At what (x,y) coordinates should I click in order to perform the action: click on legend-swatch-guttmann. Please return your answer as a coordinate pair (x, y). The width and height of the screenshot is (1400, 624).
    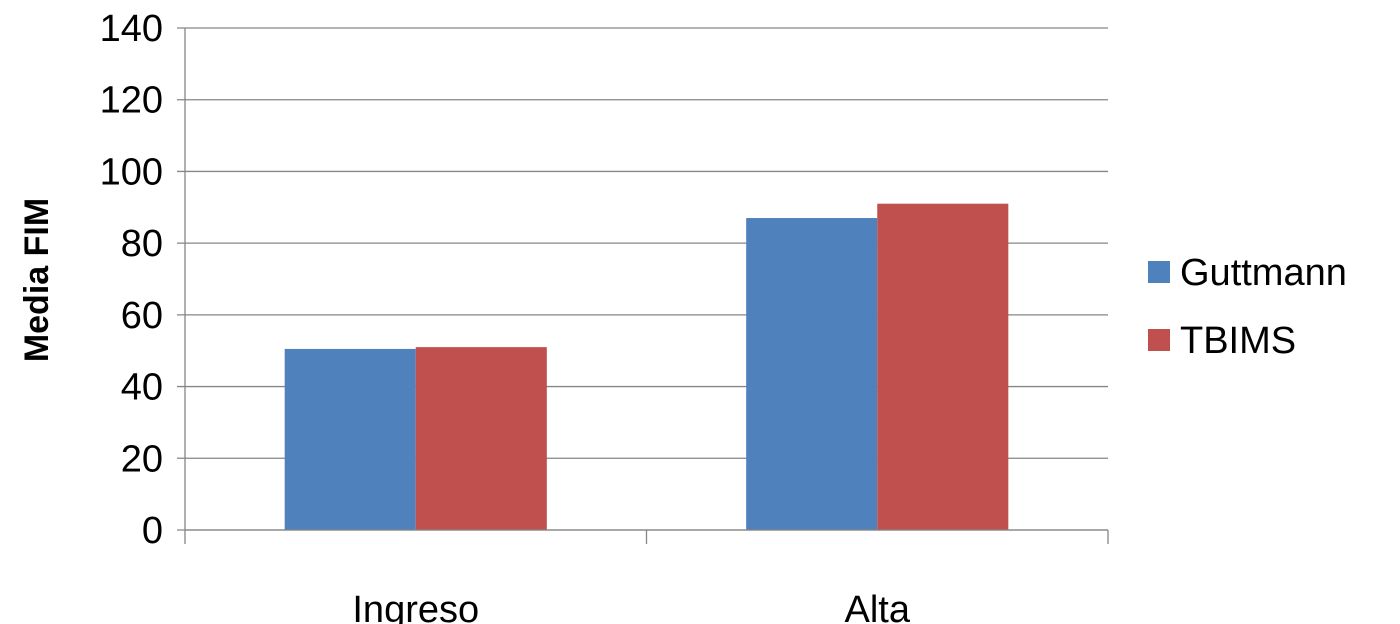
    Looking at the image, I should click on (1159, 272).